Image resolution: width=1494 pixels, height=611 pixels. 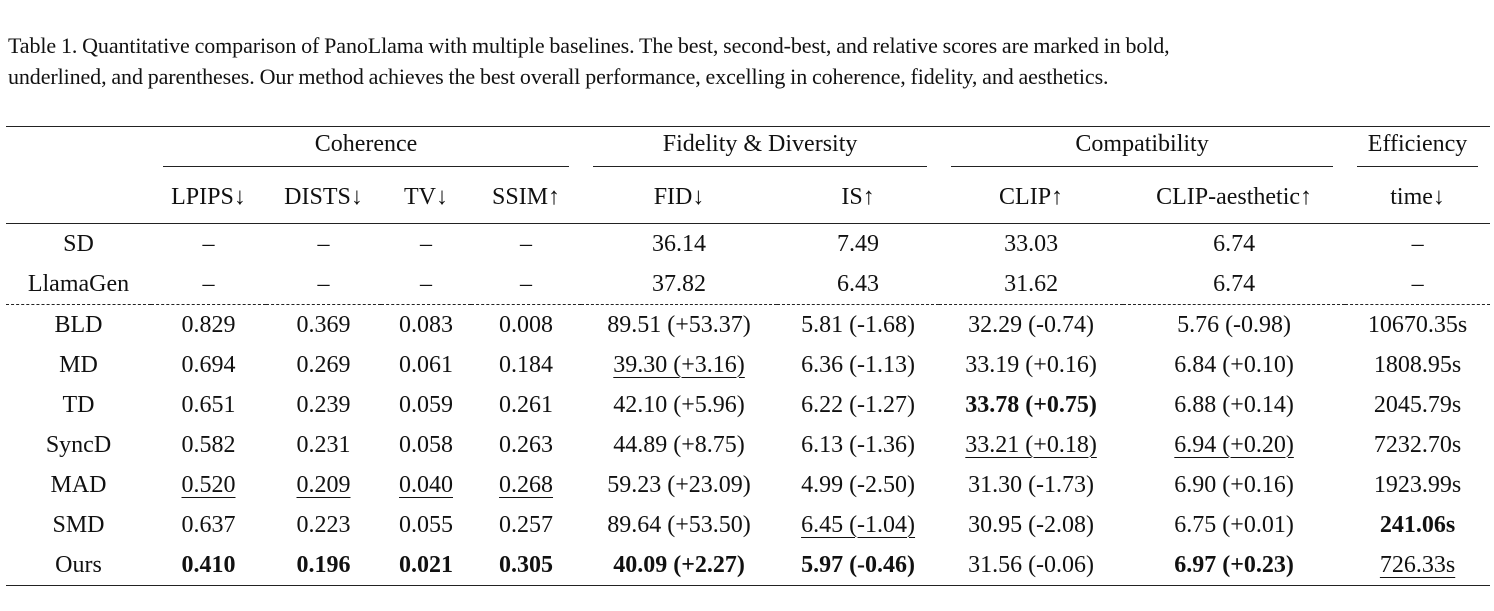 What do you see at coordinates (78, 243) in the screenshot?
I see `method-name: SD` at bounding box center [78, 243].